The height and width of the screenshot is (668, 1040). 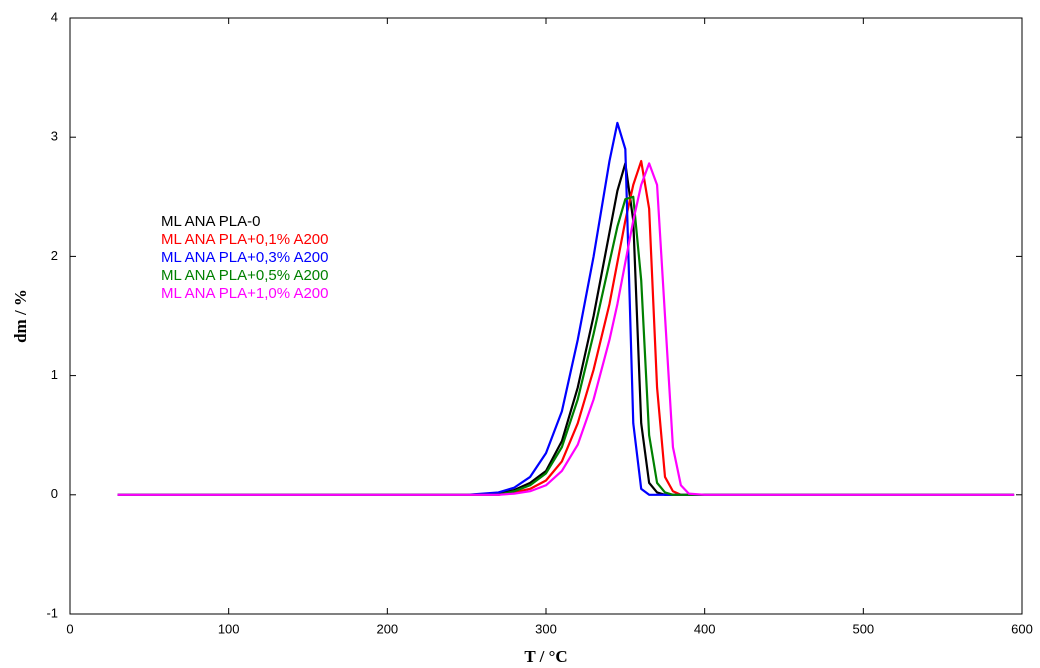 What do you see at coordinates (244, 293) in the screenshot?
I see `legend-entry: ML ANA PLA+1,0% A200` at bounding box center [244, 293].